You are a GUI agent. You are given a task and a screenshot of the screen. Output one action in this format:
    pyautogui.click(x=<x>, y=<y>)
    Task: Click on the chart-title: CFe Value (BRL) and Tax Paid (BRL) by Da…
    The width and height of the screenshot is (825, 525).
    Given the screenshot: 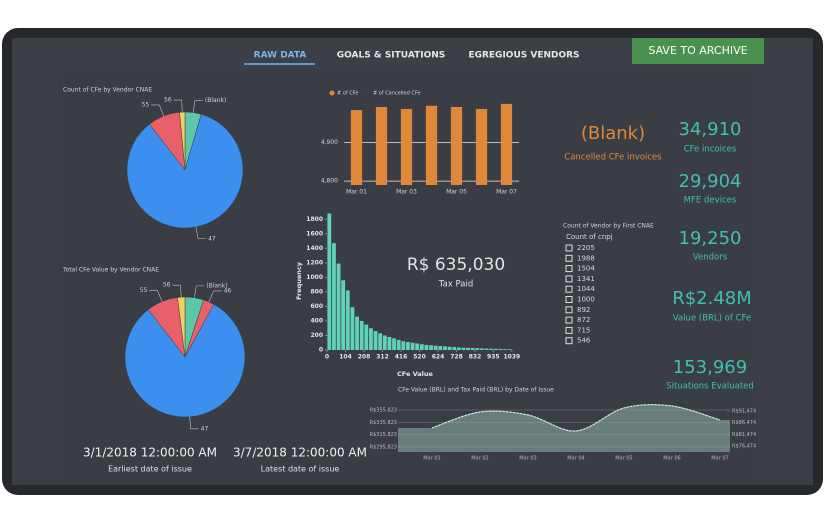 What is the action you would take?
    pyautogui.click(x=476, y=390)
    